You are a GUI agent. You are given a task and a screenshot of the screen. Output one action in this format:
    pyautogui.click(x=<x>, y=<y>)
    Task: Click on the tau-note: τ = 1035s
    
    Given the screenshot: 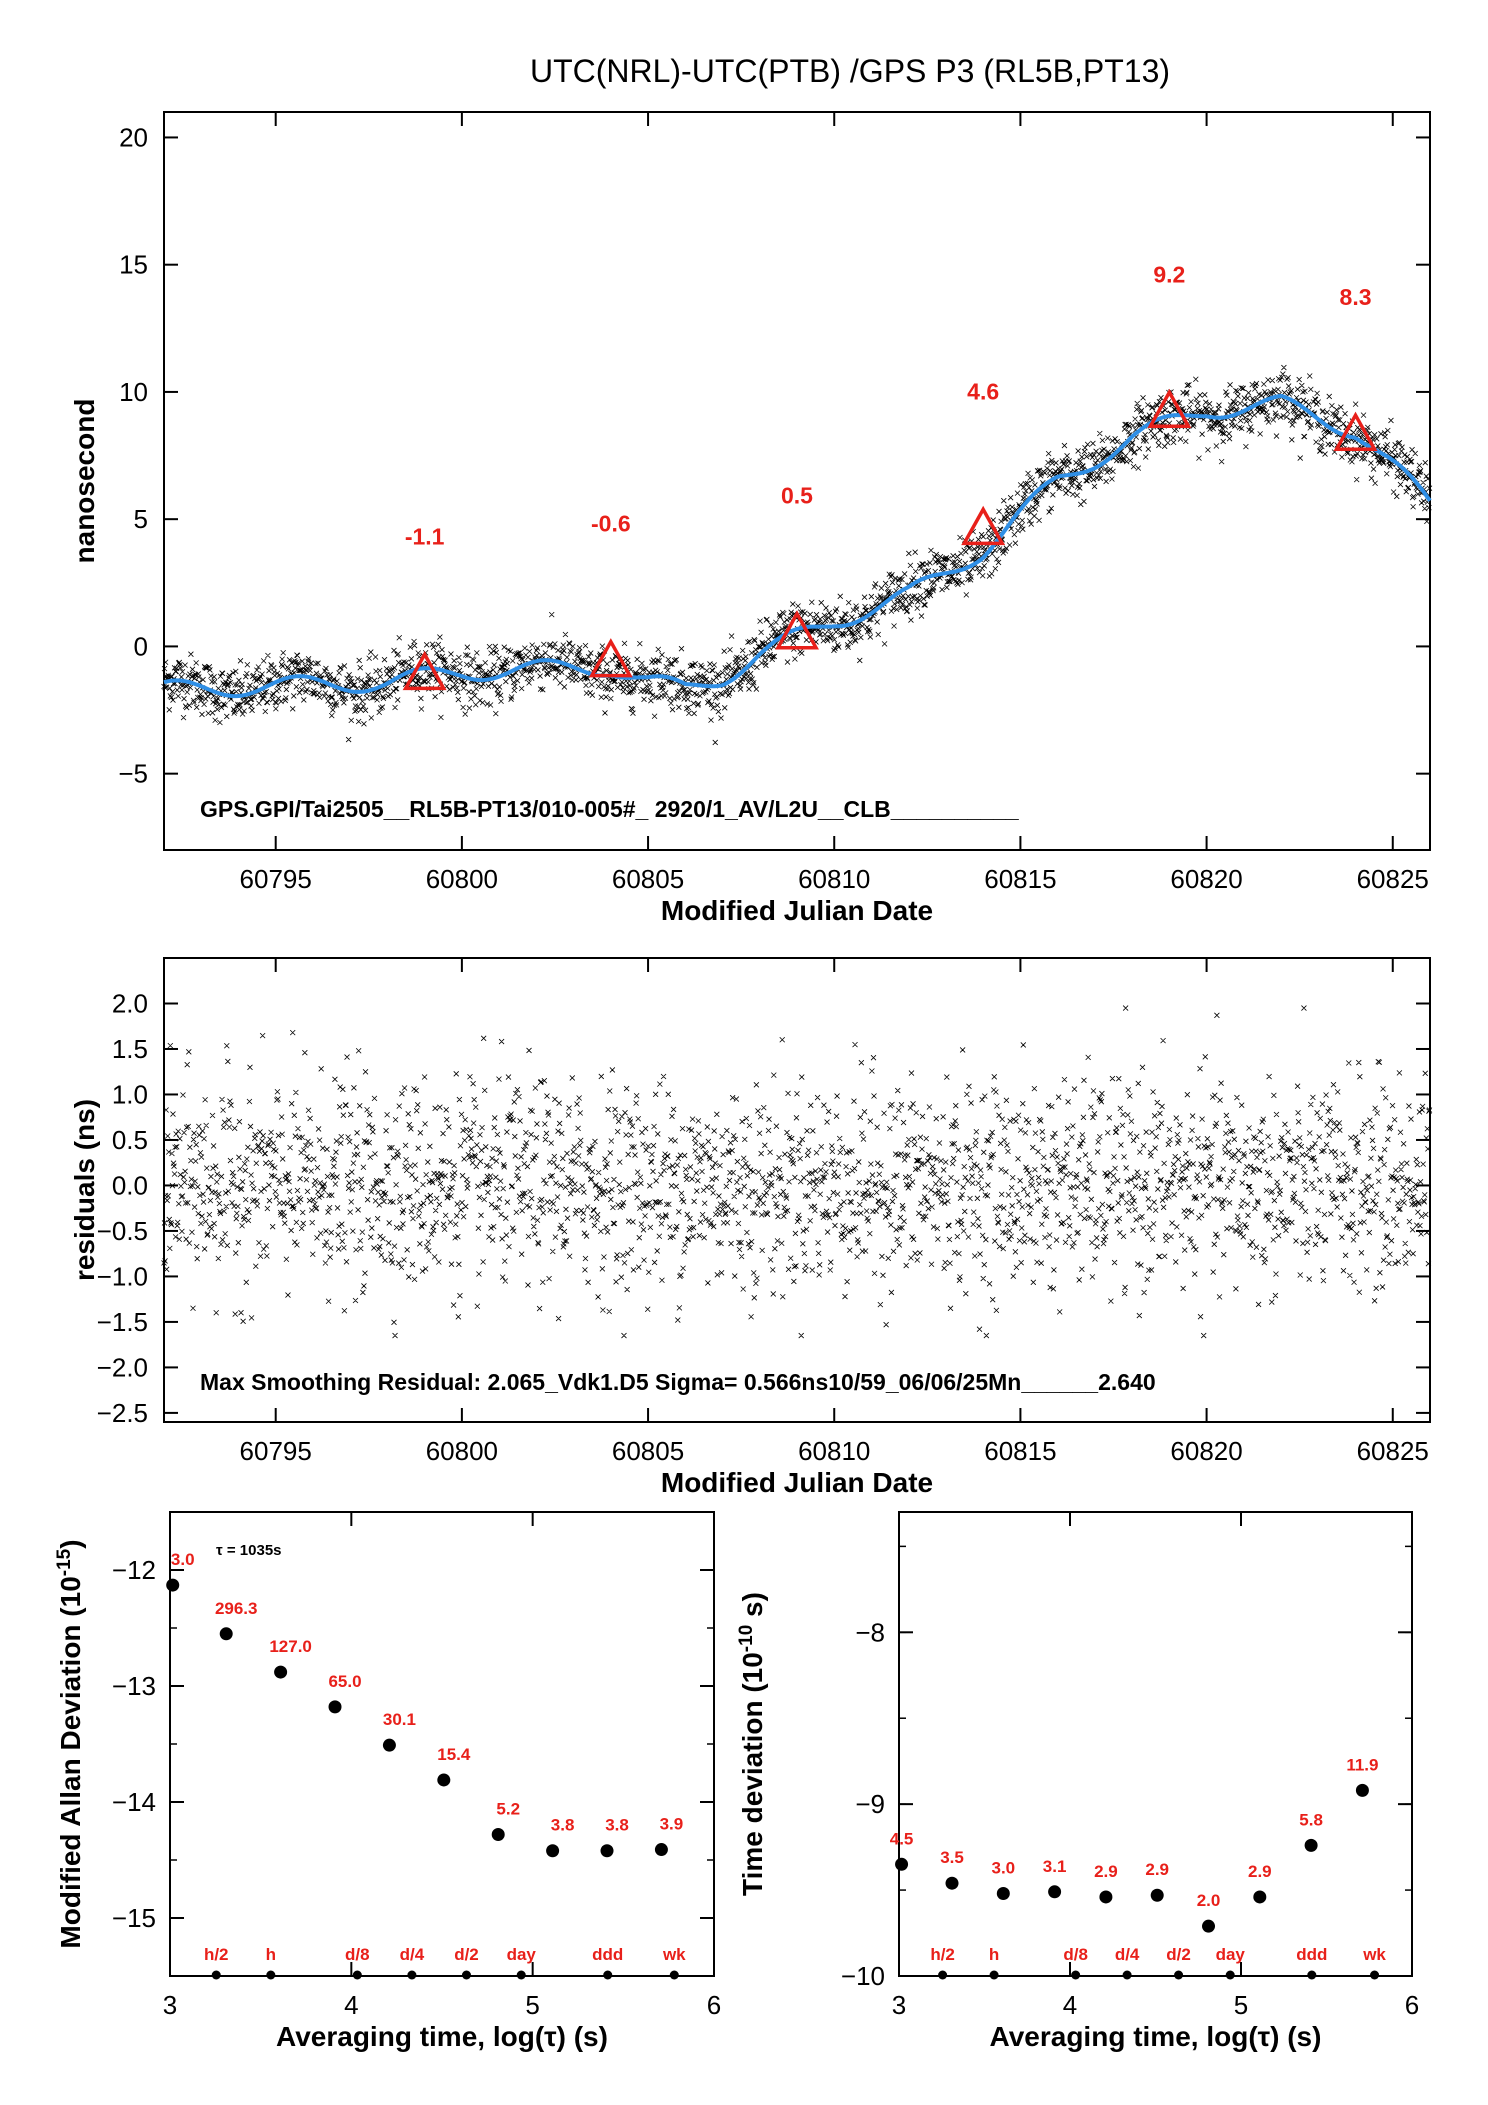 What is the action you would take?
    pyautogui.click(x=249, y=1550)
    